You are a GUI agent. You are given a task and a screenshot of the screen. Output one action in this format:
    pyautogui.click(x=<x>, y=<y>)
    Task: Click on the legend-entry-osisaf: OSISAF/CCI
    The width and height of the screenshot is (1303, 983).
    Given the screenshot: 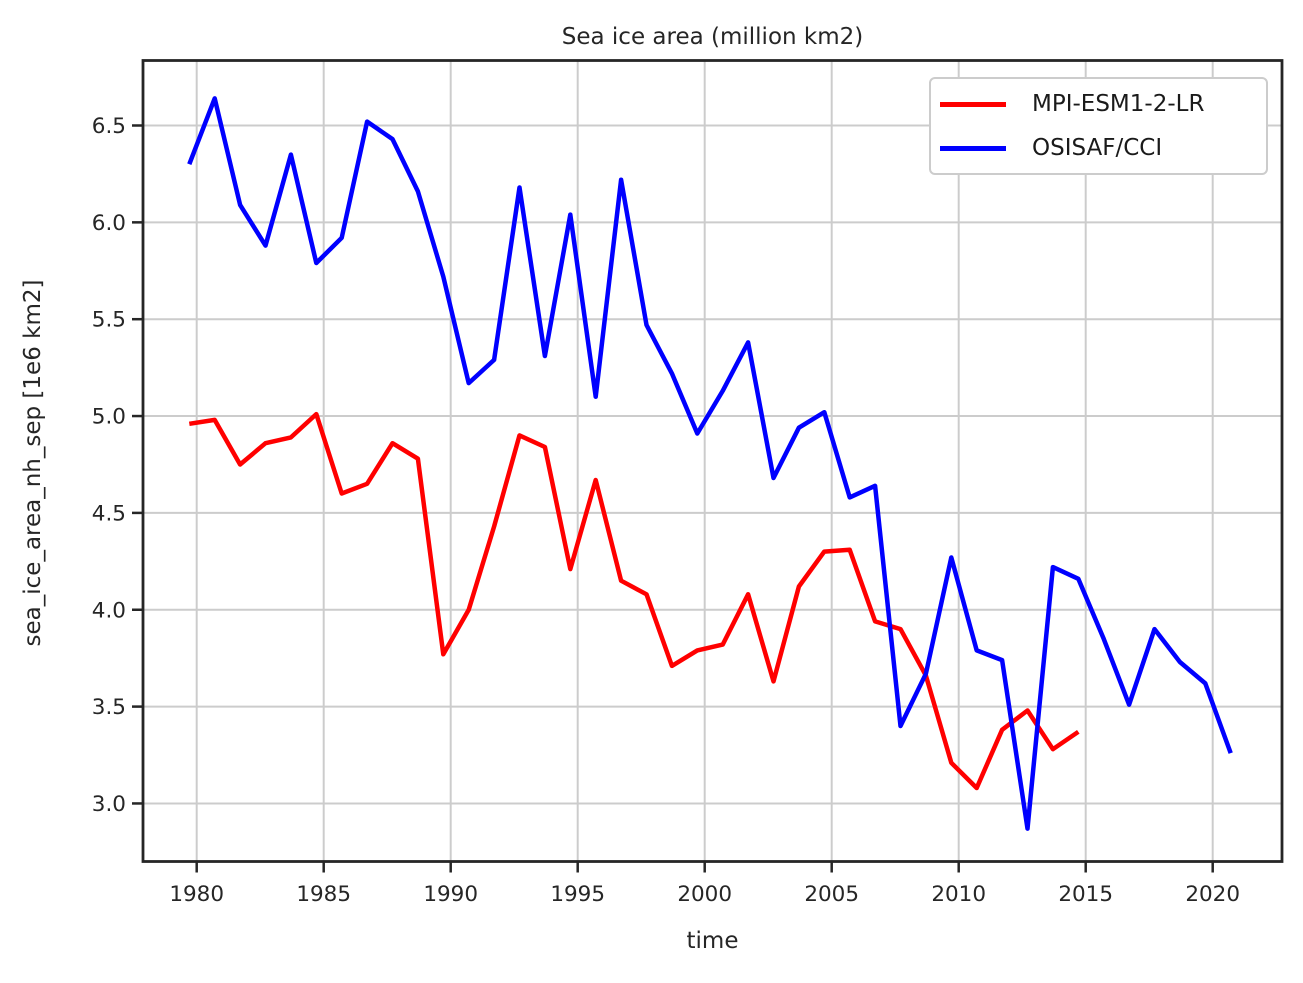 What is the action you would take?
    pyautogui.click(x=1098, y=148)
    